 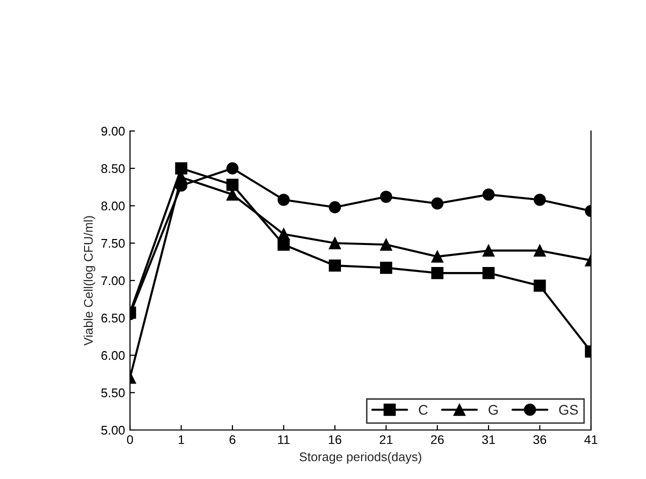 I want to click on x-tick-label: 16, so click(x=335, y=439).